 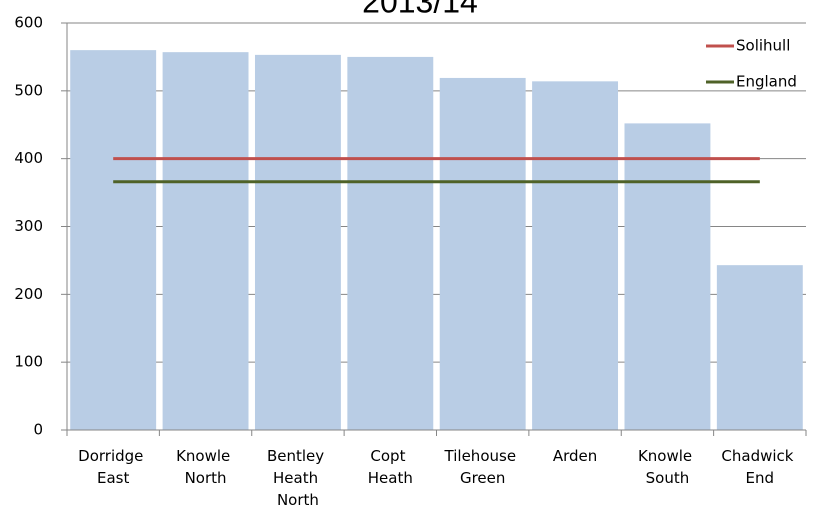 I want to click on x-tick-label: Copt Heath, so click(x=390, y=467).